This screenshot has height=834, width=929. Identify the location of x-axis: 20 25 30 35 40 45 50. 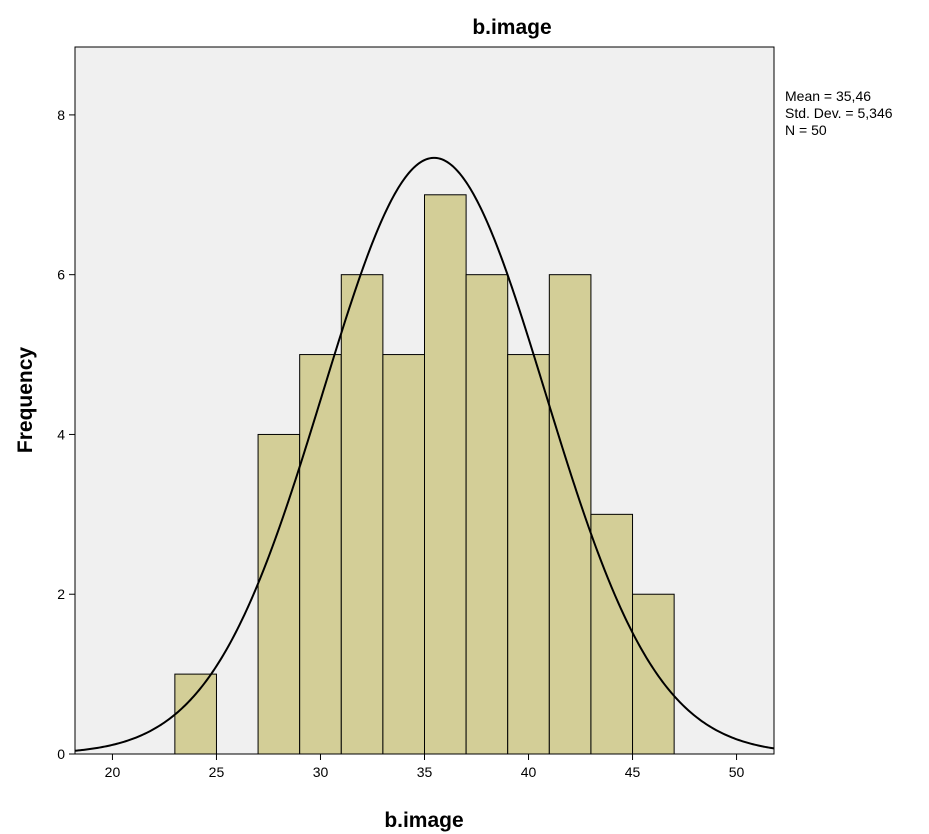
(425, 767).